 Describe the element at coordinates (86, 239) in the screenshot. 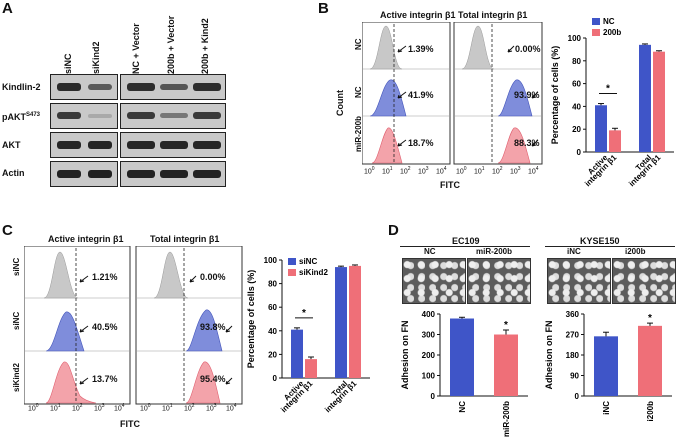

I see `hist-title: Active integrin β1` at that location.